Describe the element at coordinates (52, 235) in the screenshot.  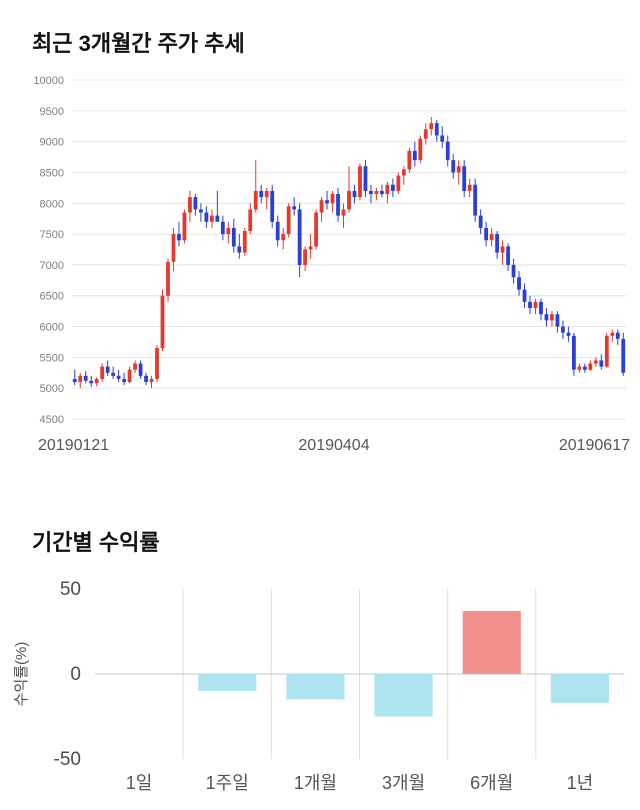
I see `y-tick-label: 7500` at that location.